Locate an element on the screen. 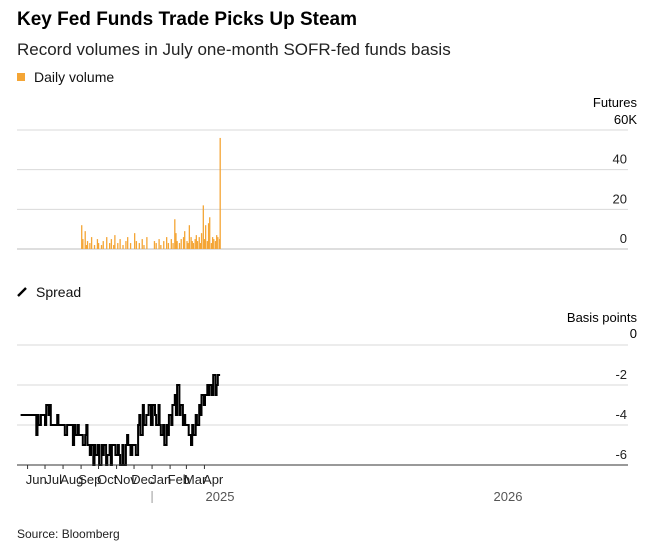 The width and height of the screenshot is (666, 549). x-month-label: Mar is located at coordinates (195, 479).